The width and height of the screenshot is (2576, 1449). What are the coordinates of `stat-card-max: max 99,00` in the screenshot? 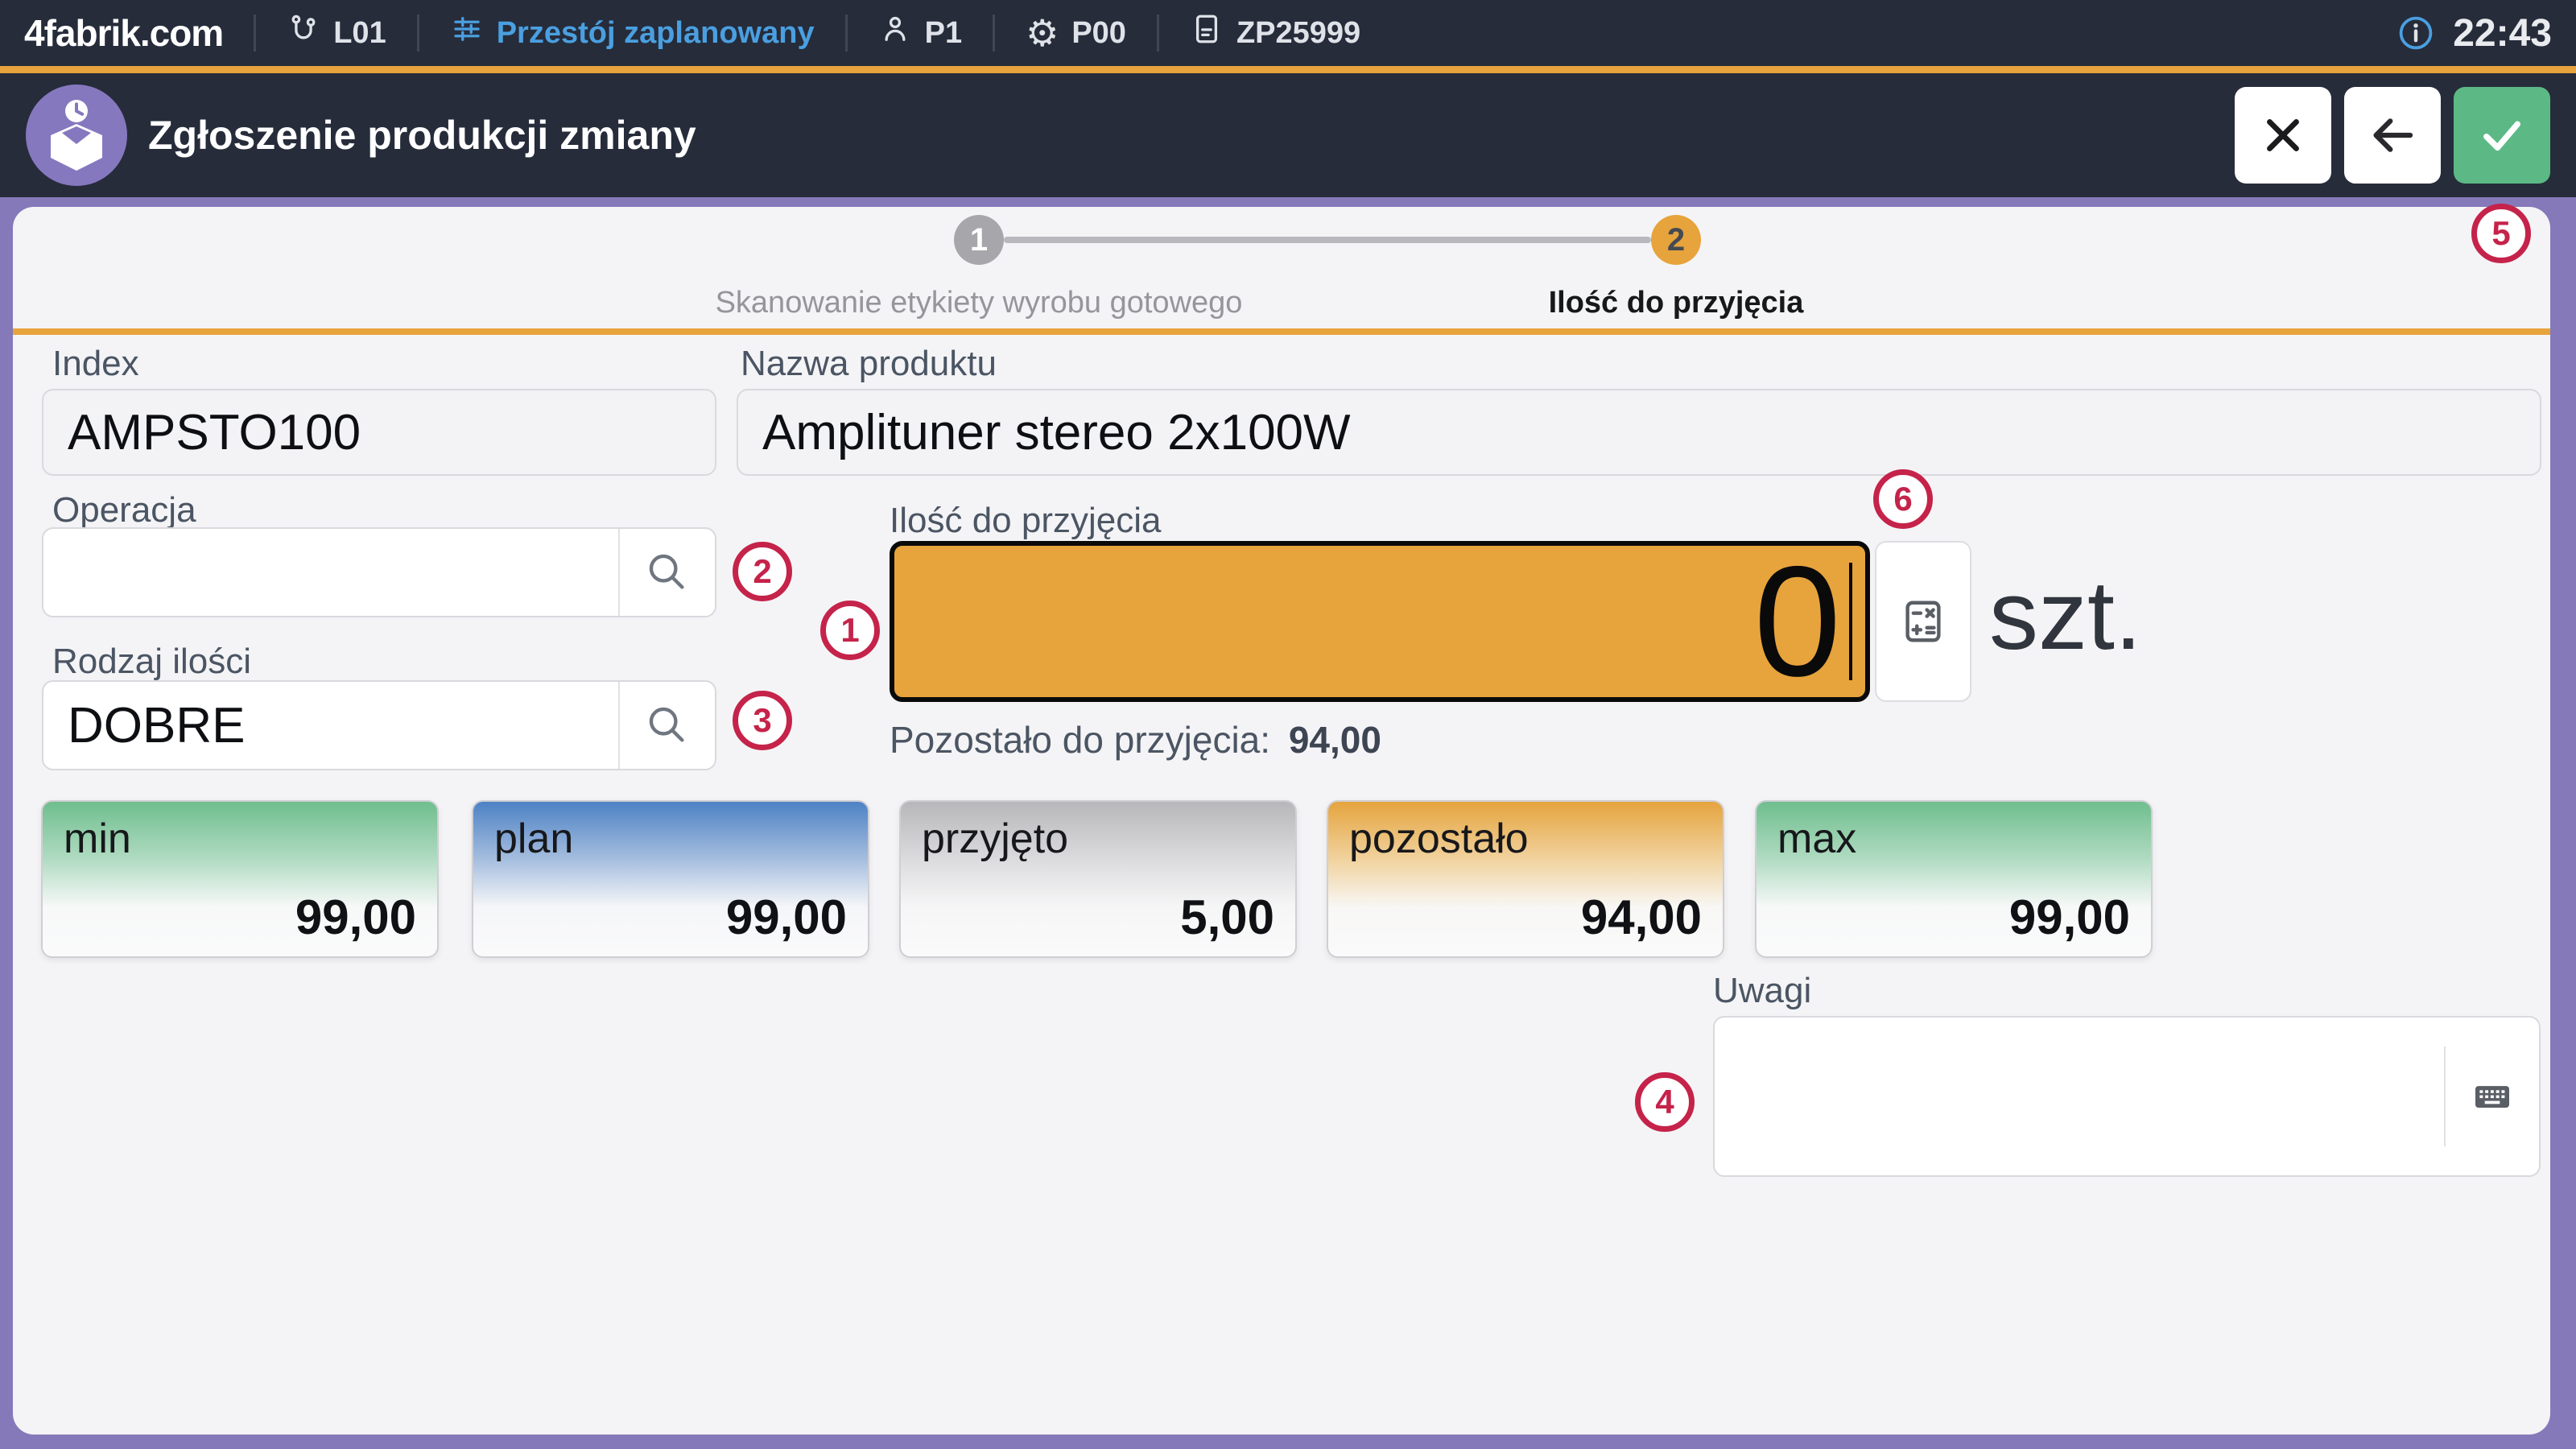 It's located at (1954, 879).